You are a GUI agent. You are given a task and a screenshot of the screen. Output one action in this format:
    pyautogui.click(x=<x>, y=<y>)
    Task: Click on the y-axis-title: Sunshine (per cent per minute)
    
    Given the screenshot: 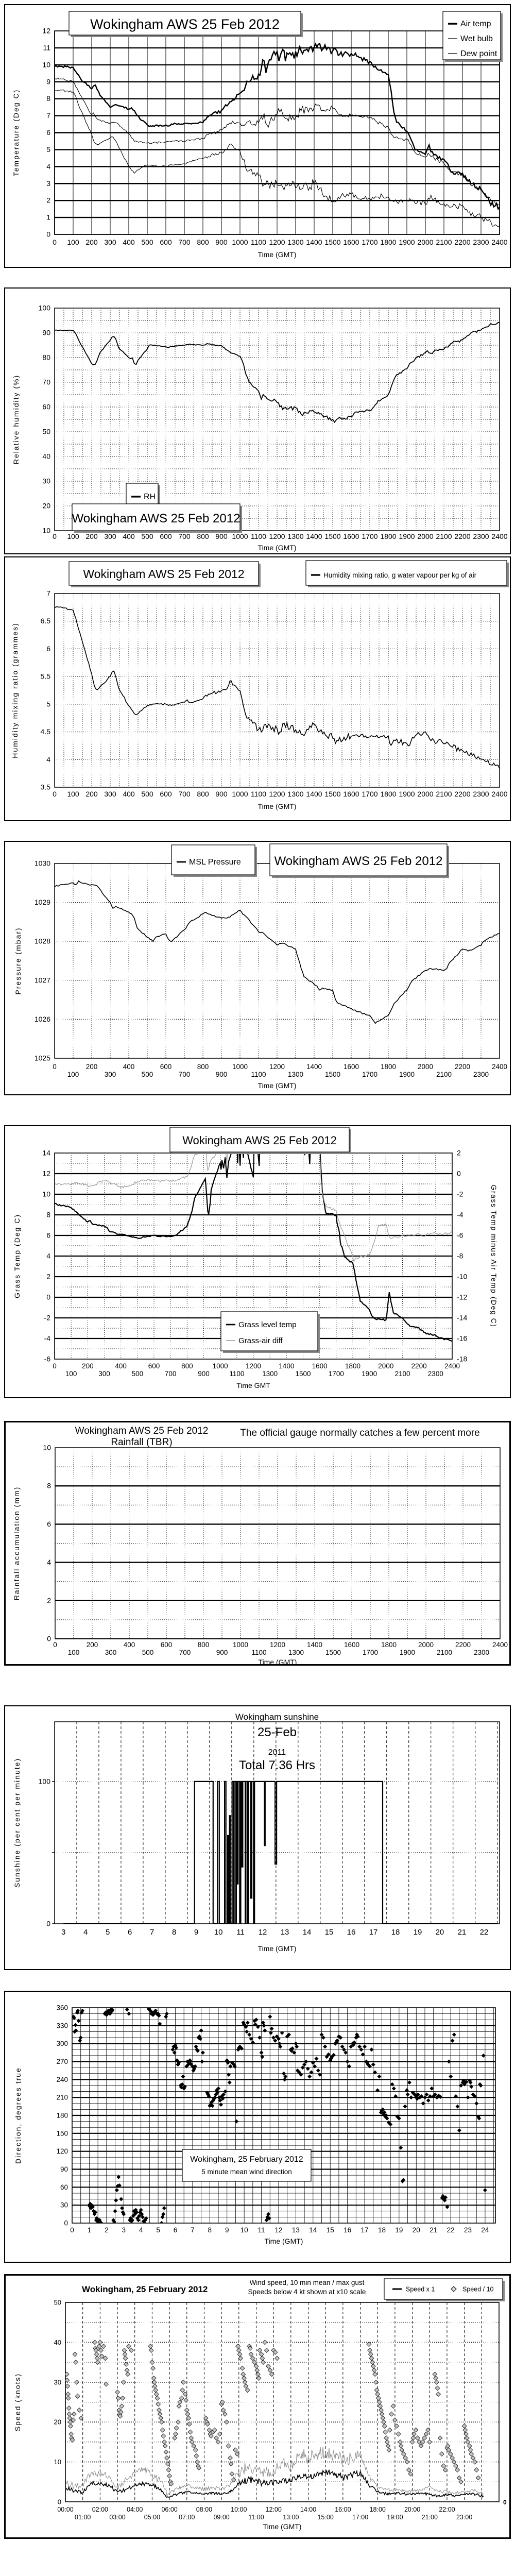 What is the action you would take?
    pyautogui.click(x=17, y=1823)
    